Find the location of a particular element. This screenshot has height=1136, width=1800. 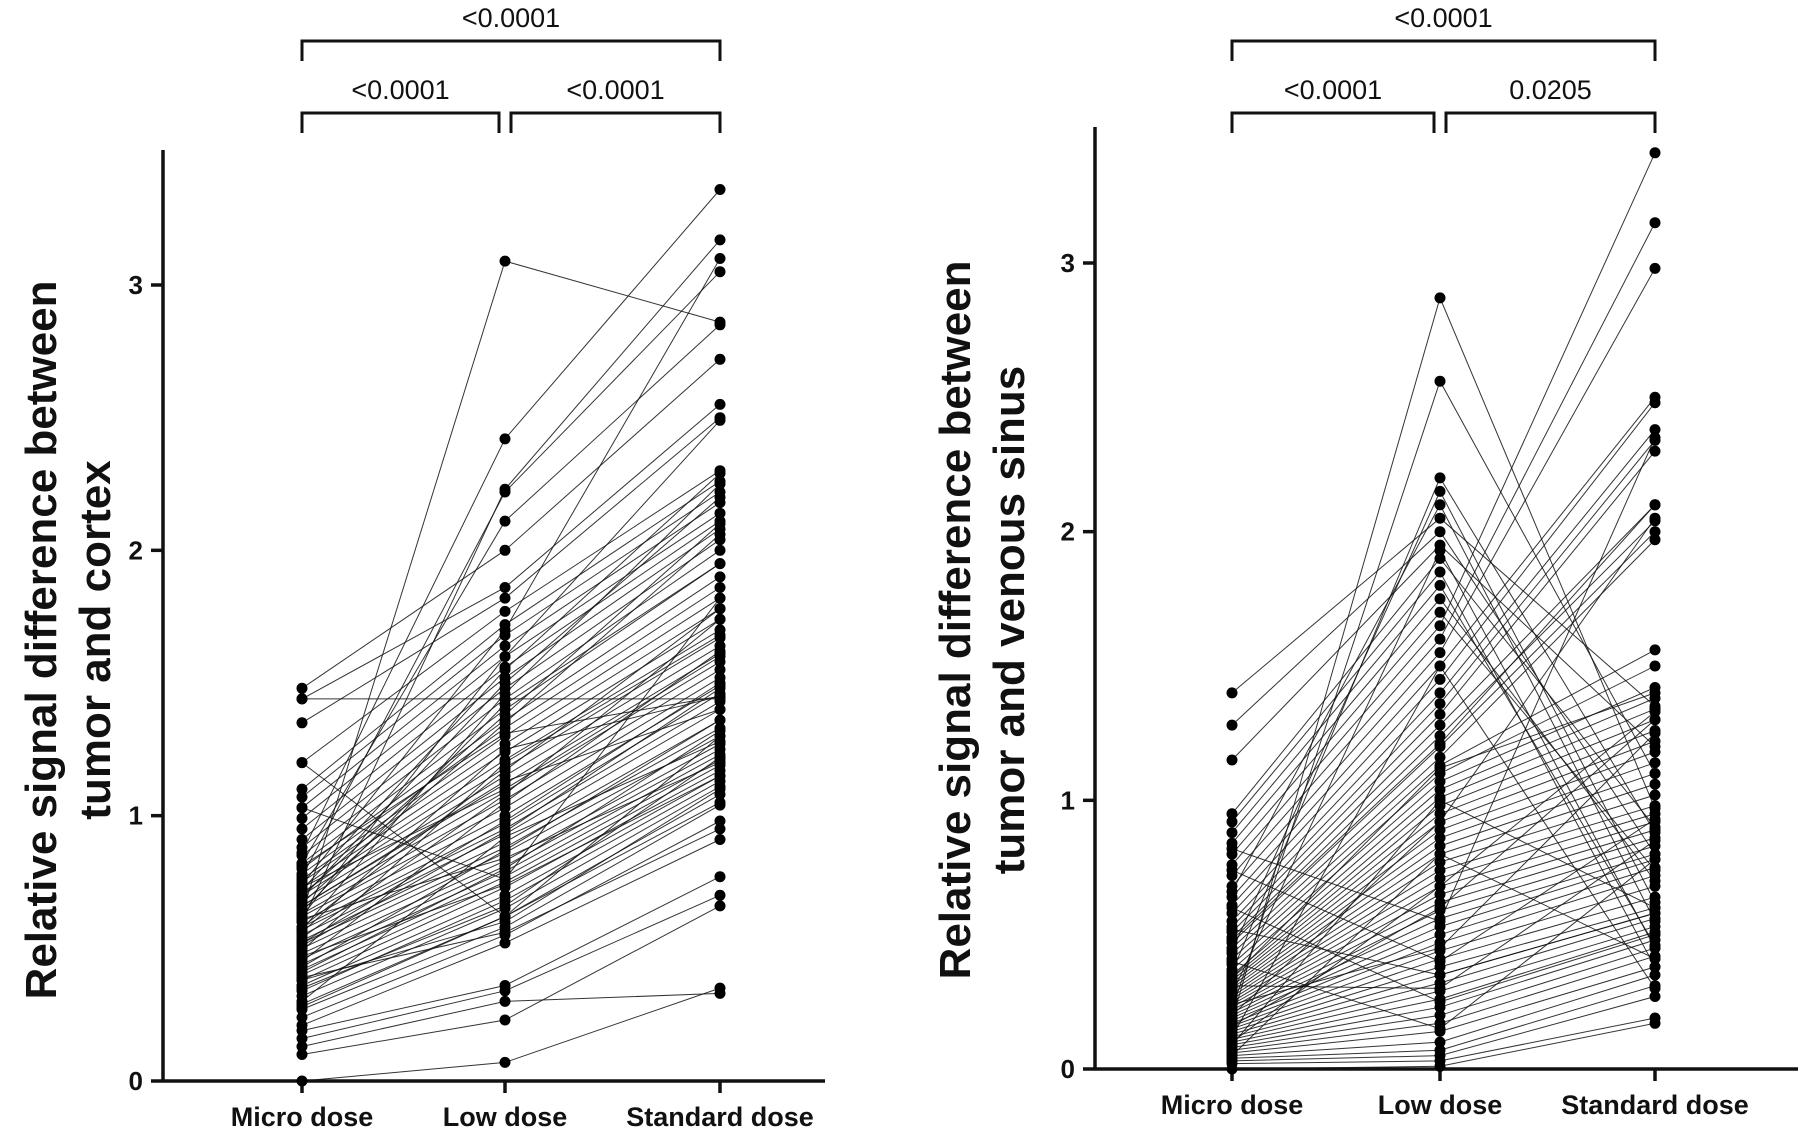

x-tick-label: Low dose is located at coordinates (505, 1116).